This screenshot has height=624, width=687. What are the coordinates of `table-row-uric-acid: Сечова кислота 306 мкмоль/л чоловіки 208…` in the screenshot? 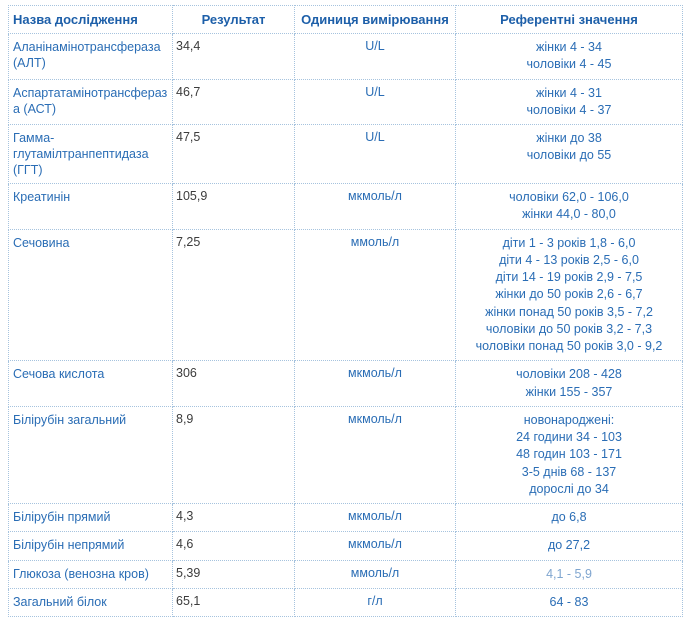 It's located at (345, 383).